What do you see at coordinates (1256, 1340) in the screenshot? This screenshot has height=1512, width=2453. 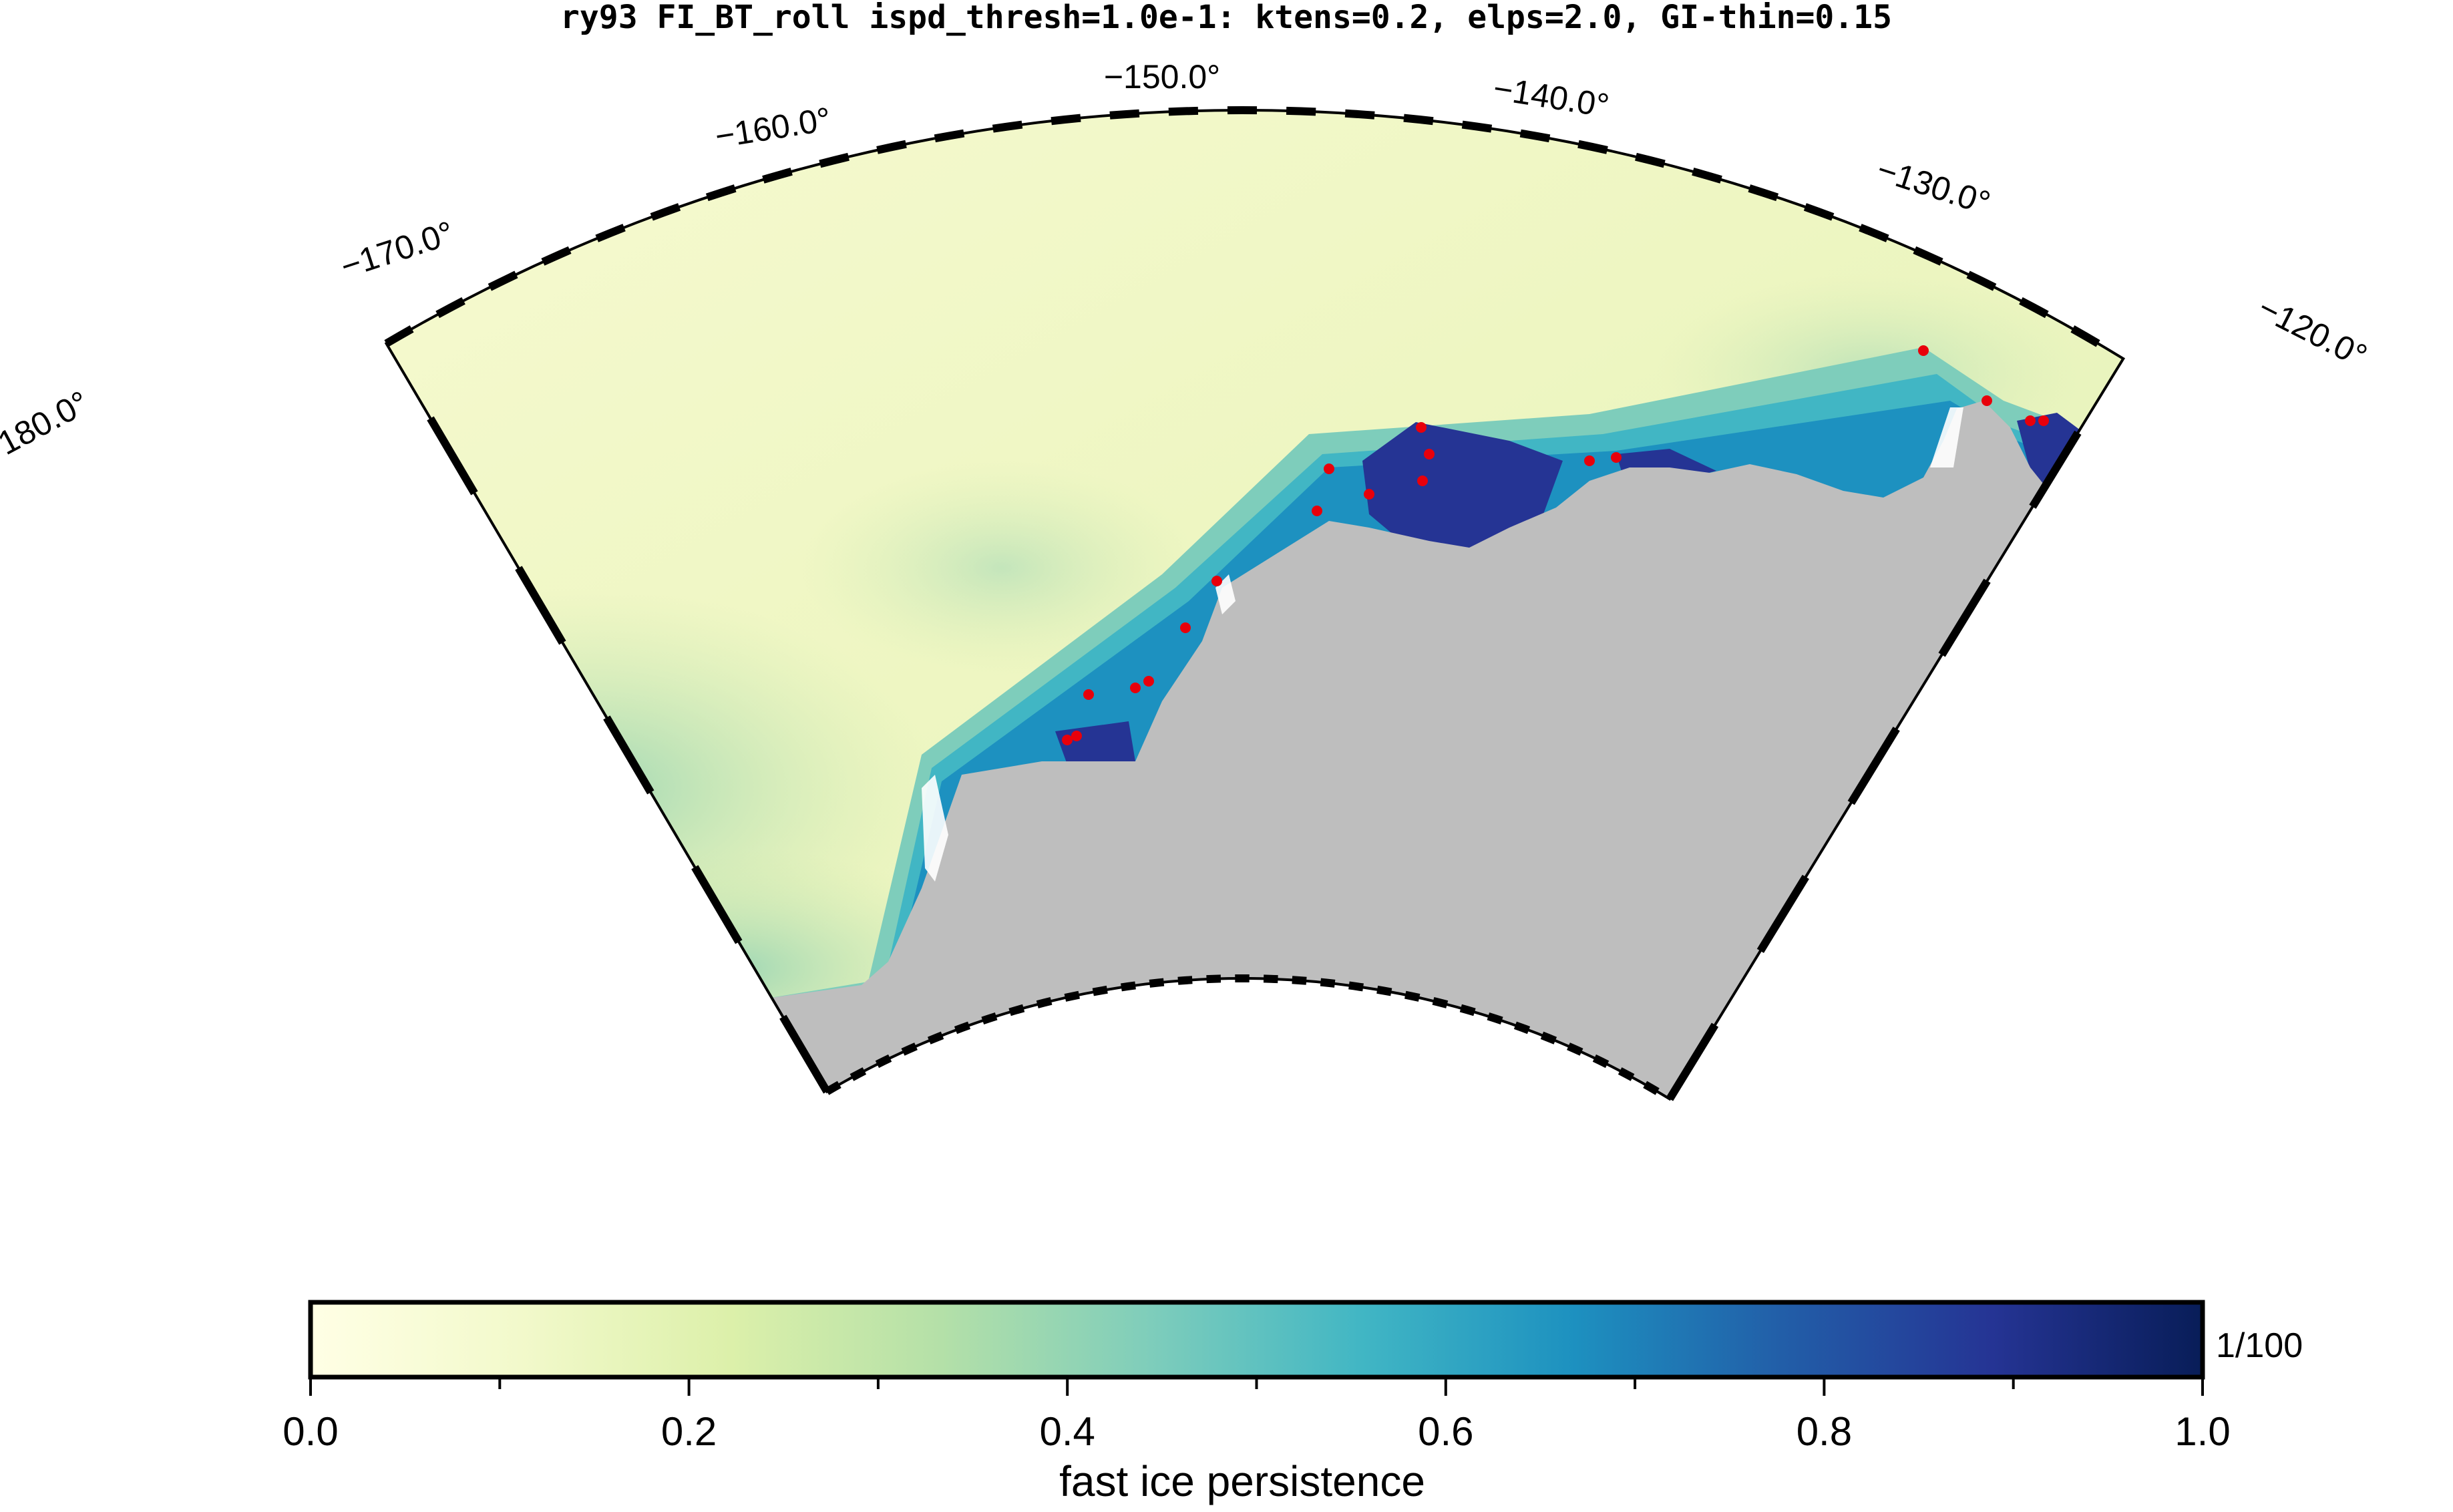 I see `colorbar-gradient` at bounding box center [1256, 1340].